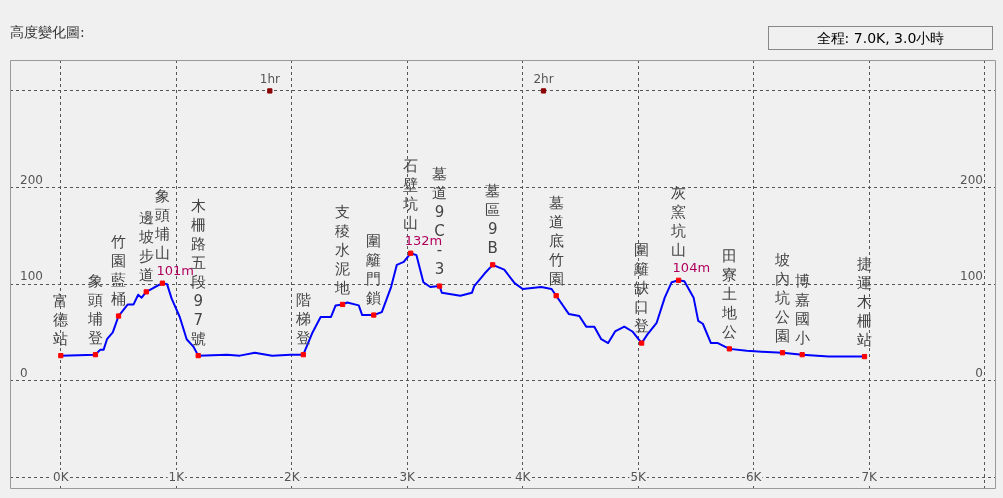 This screenshot has height=498, width=1003. What do you see at coordinates (639, 477) in the screenshot?
I see `x-tick-label: 5K` at bounding box center [639, 477].